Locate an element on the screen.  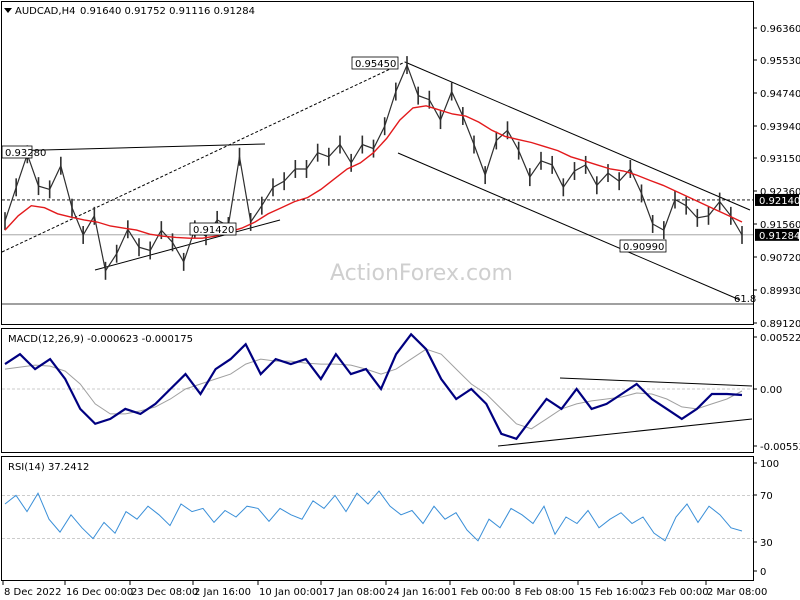
time-tick-label: 17 Jan 08:00 is located at coordinates (353, 592).